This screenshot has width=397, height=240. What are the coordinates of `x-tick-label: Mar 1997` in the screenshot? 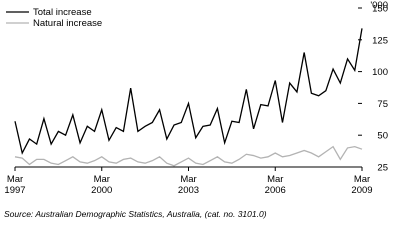 It's located at (14, 185).